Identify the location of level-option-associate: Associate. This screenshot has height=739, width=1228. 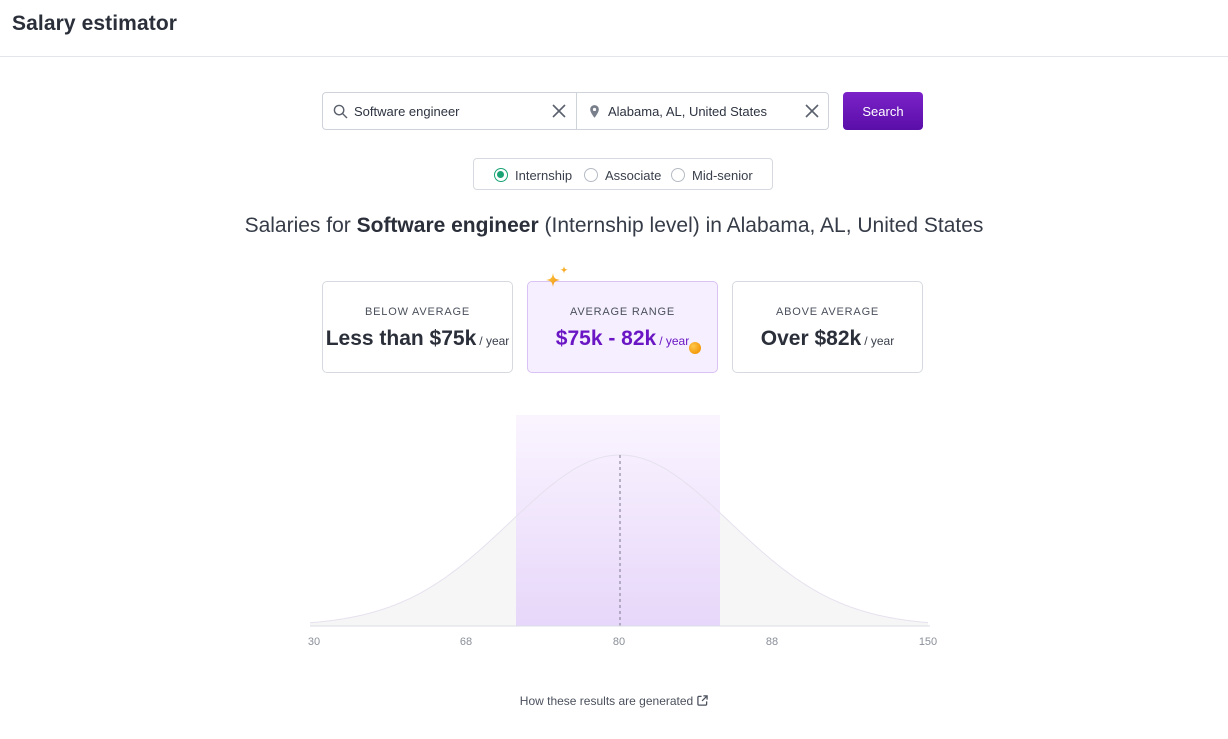
(622, 175).